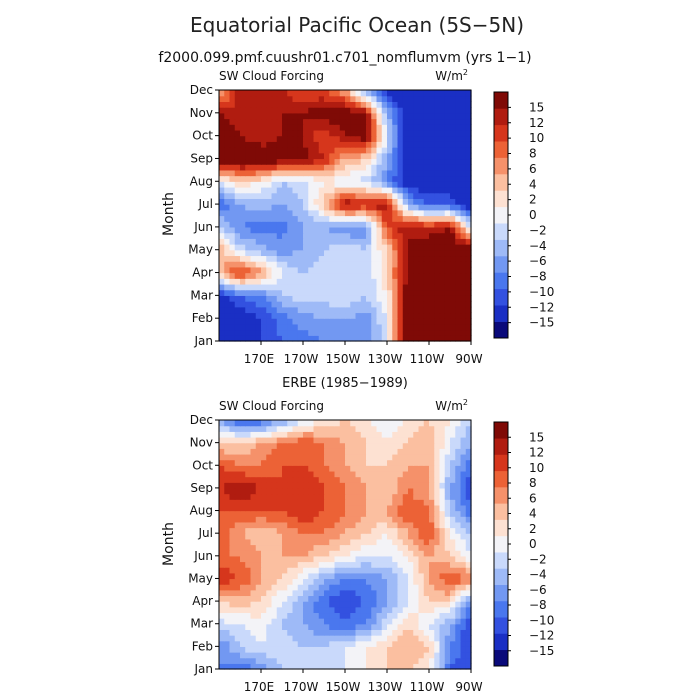 This screenshot has width=700, height=700. What do you see at coordinates (538, 261) in the screenshot?
I see `colorbar-label: −6` at bounding box center [538, 261].